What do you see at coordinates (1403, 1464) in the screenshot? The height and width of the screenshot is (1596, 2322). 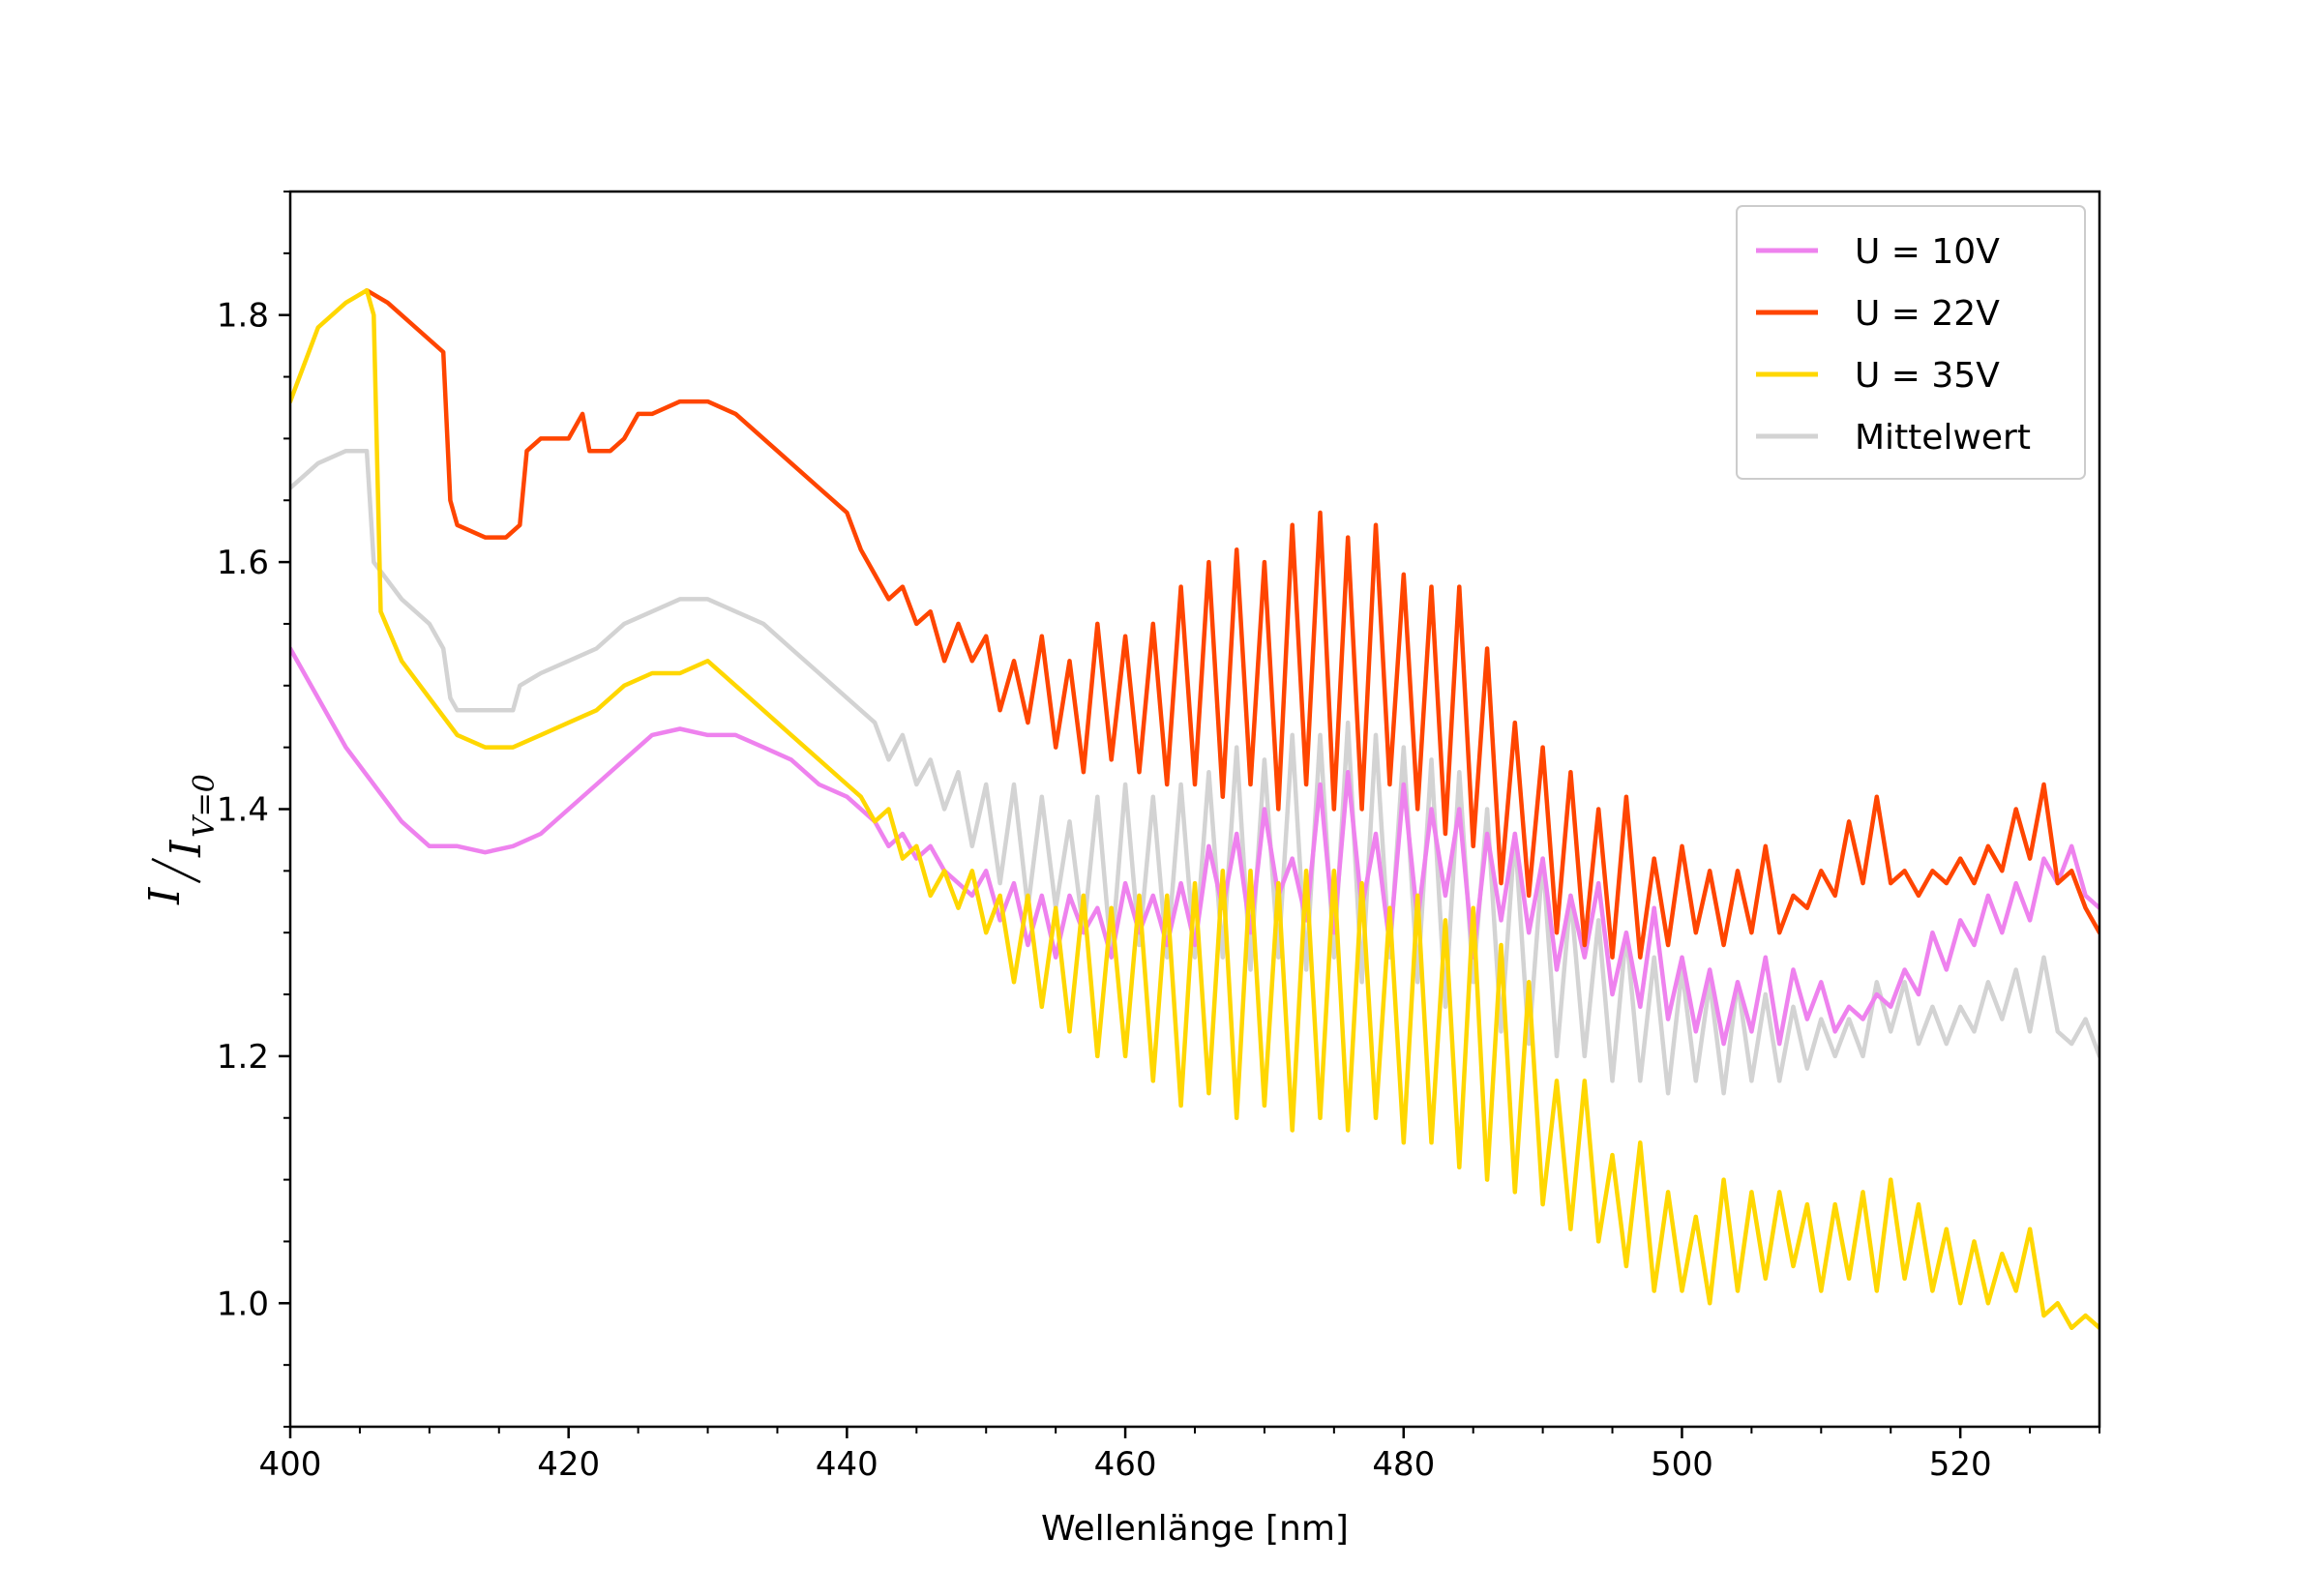 I see `x-tick-label: 480` at bounding box center [1403, 1464].